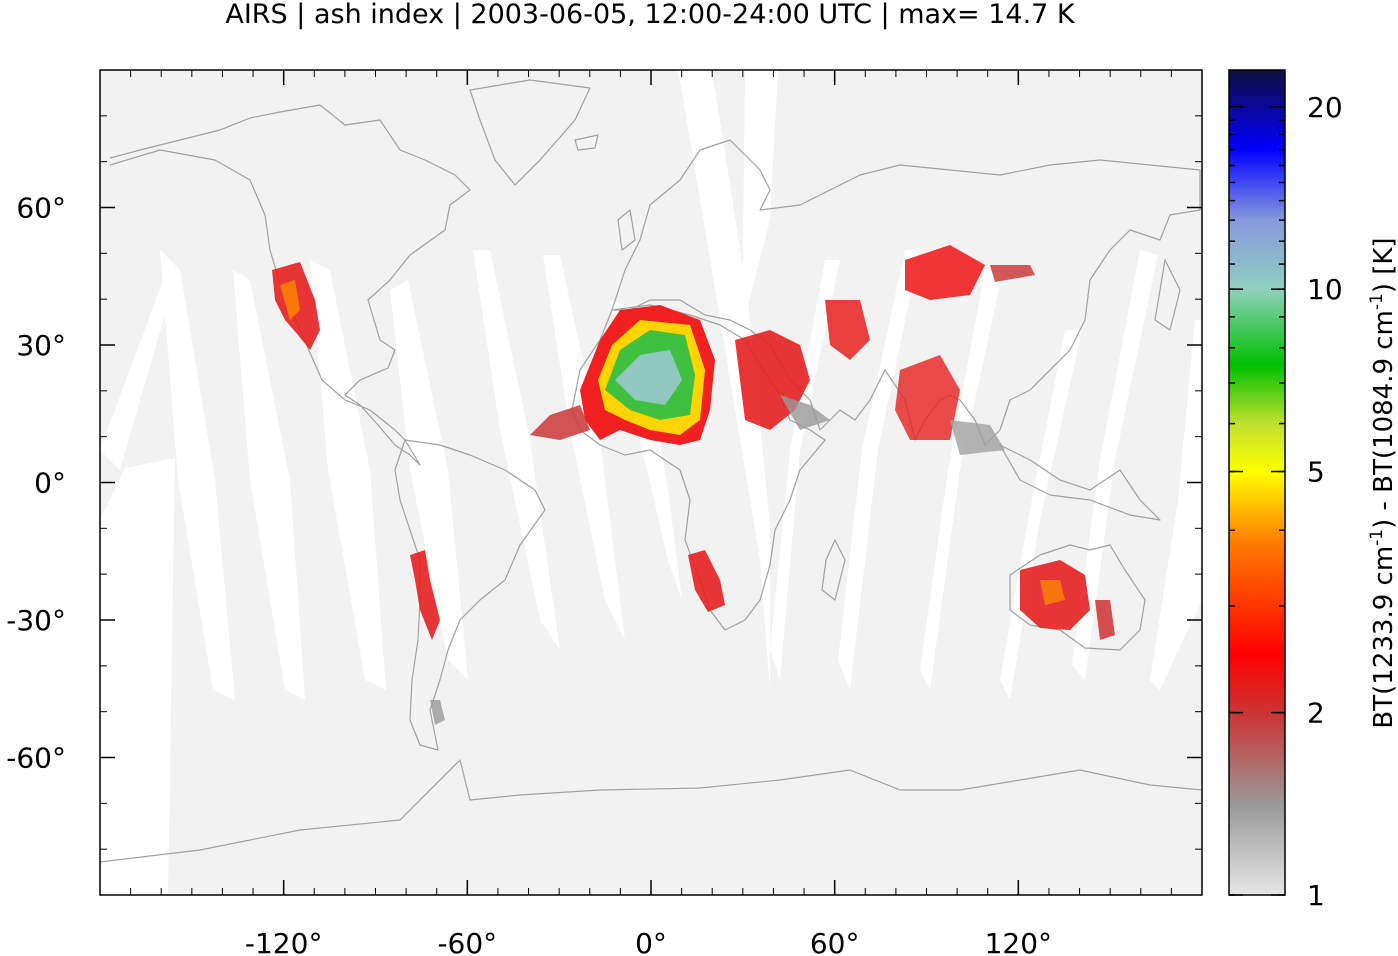  What do you see at coordinates (41, 208) in the screenshot?
I see `y-tick-label: 60°` at bounding box center [41, 208].